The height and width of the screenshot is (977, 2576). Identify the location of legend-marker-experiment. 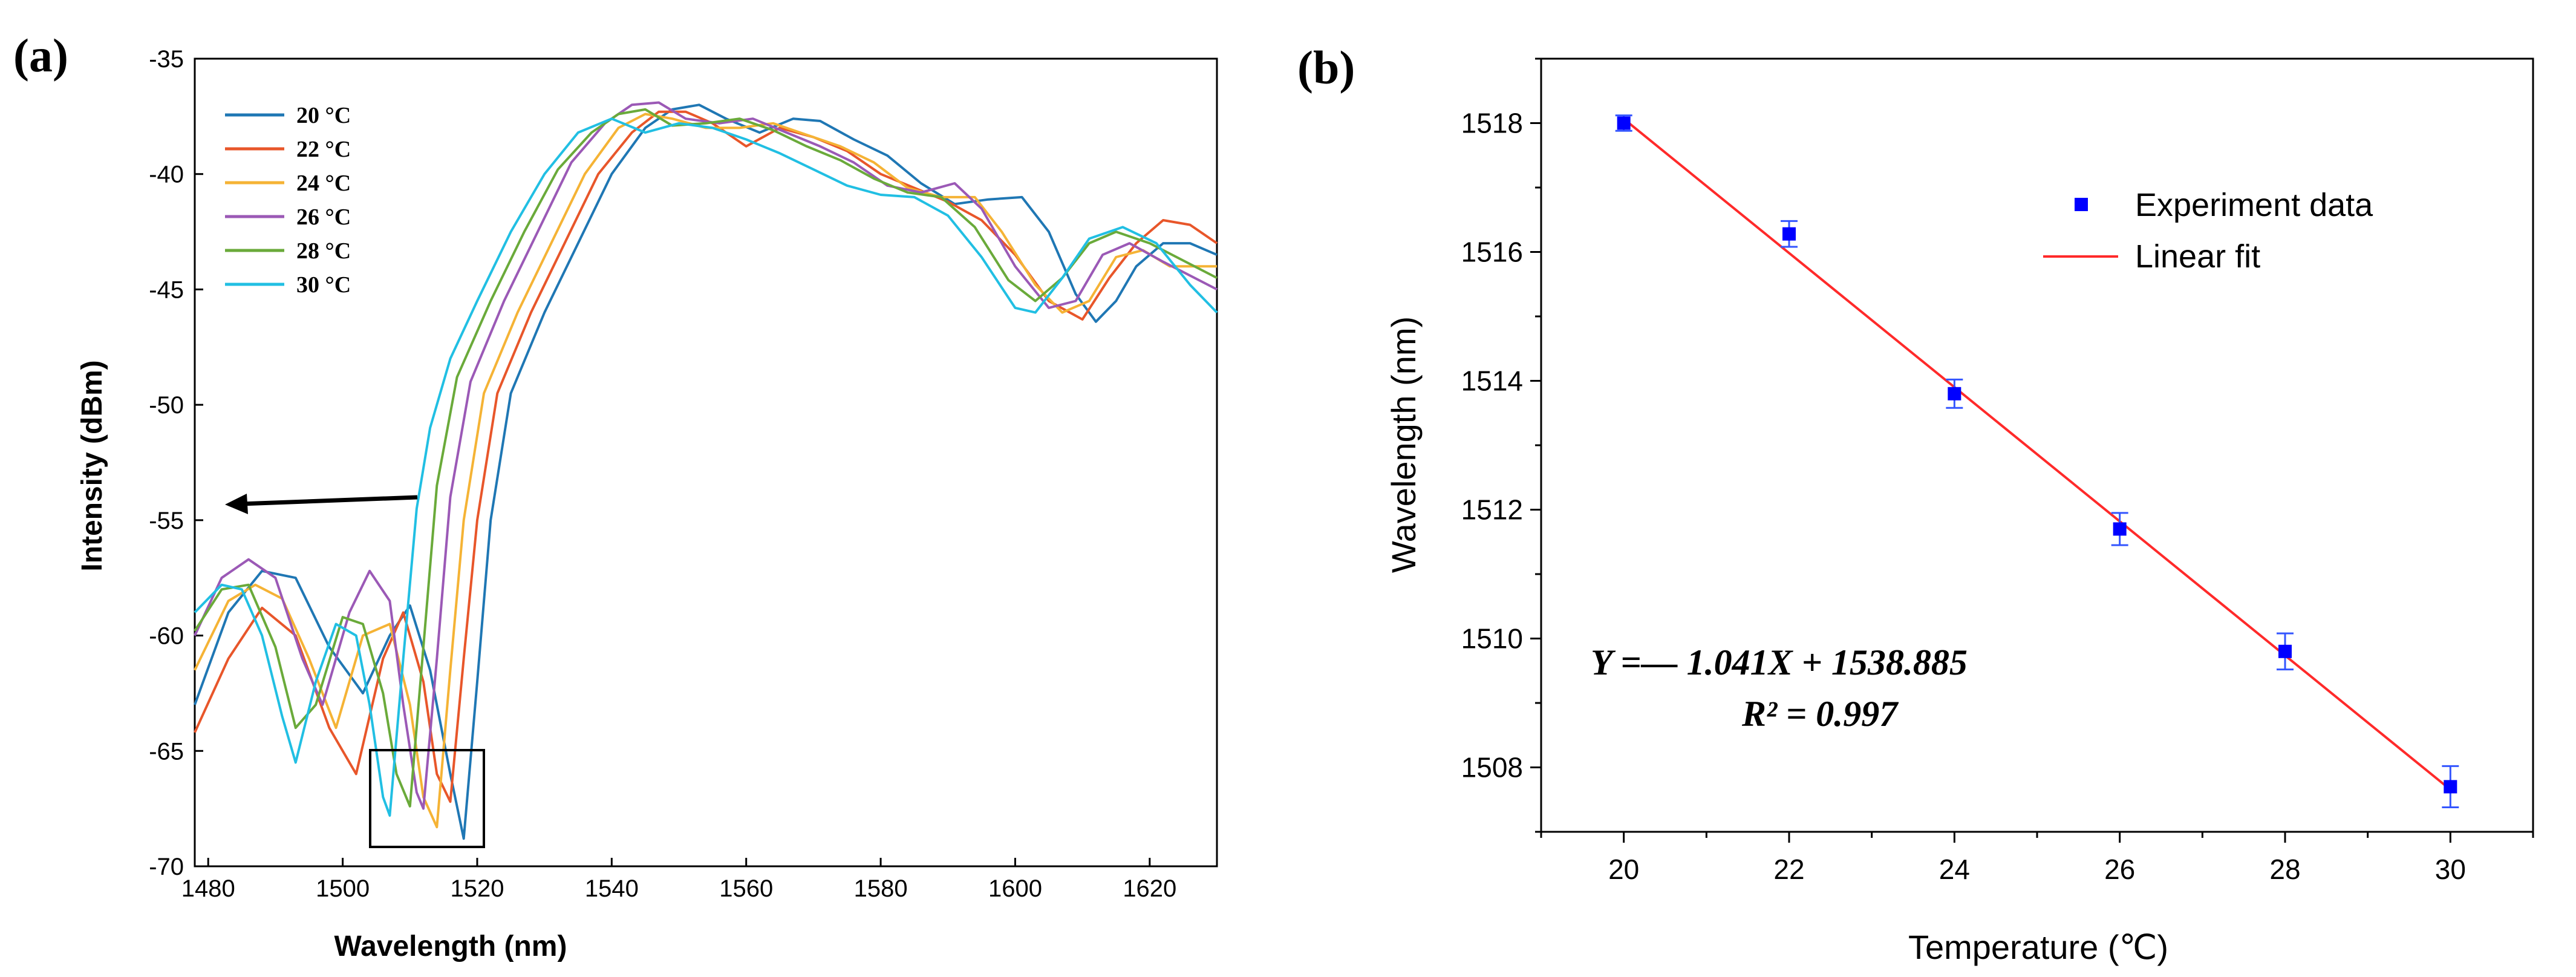
(2081, 204).